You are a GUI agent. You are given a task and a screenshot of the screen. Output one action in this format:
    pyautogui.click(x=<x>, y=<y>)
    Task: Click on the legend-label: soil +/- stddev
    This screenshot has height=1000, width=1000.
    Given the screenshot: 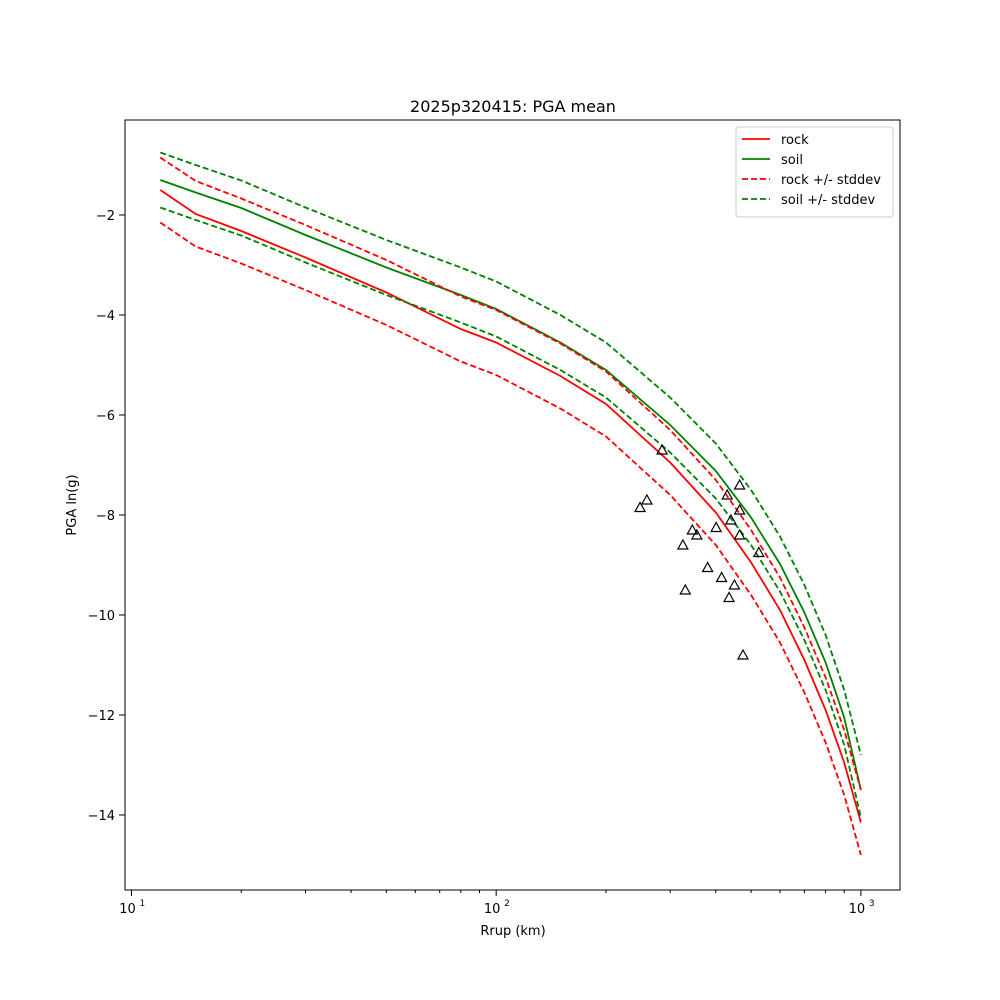 What is the action you would take?
    pyautogui.click(x=828, y=200)
    